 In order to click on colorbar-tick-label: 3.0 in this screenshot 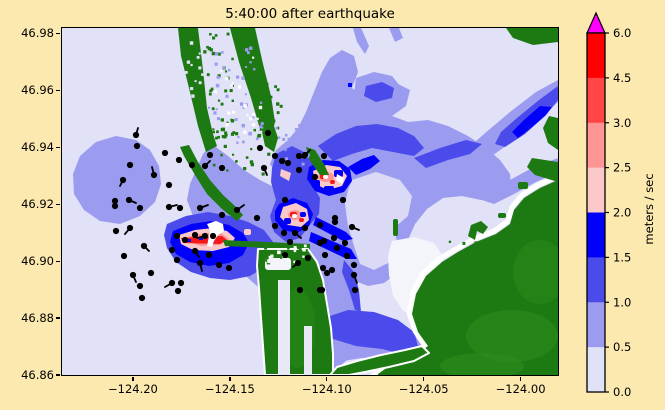, I will do `click(622, 123)`.